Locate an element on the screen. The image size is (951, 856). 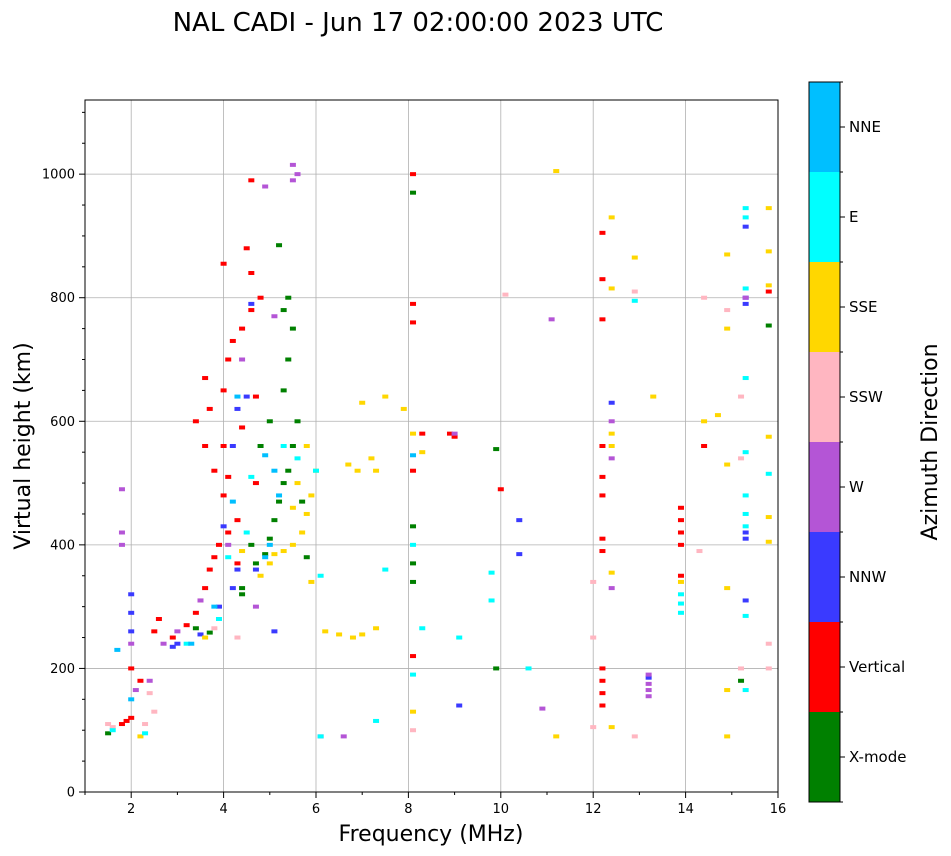
colorbar-frame is located at coordinates (824, 442).